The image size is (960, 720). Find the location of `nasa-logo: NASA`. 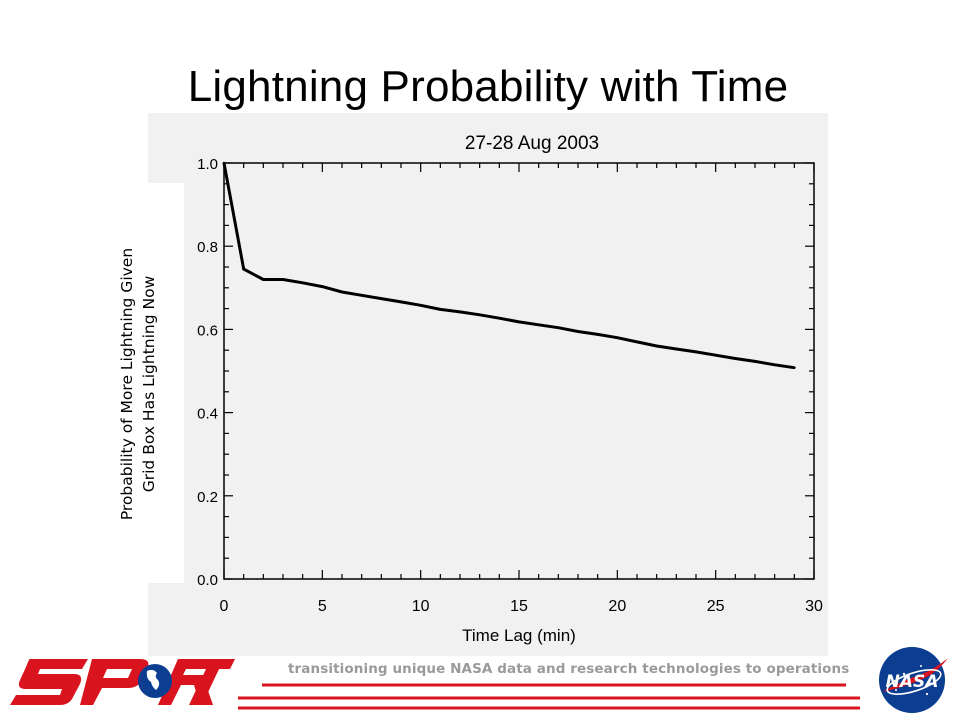

nasa-logo: NASA is located at coordinates (913, 680).